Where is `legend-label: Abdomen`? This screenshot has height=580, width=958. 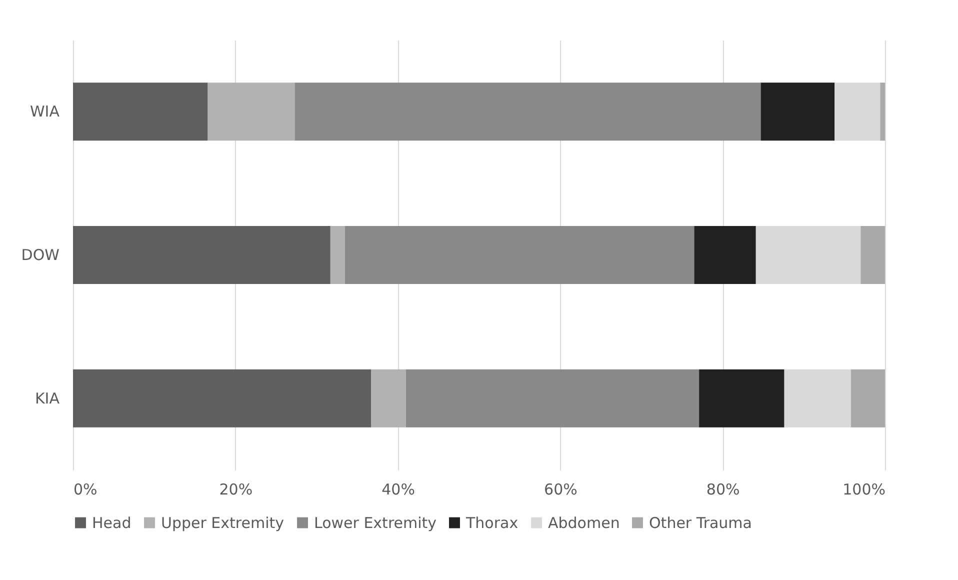 legend-label: Abdomen is located at coordinates (584, 523).